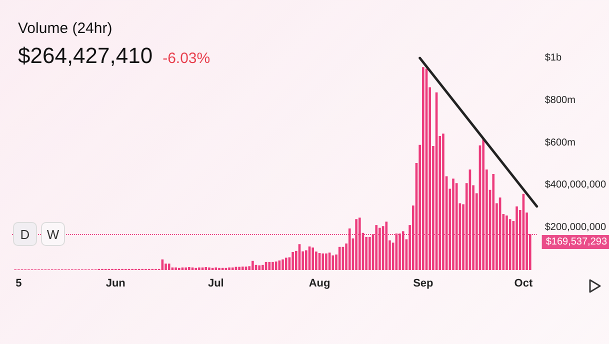  What do you see at coordinates (85, 56) in the screenshot?
I see `chart-subtitle: $264,427,410` at bounding box center [85, 56].